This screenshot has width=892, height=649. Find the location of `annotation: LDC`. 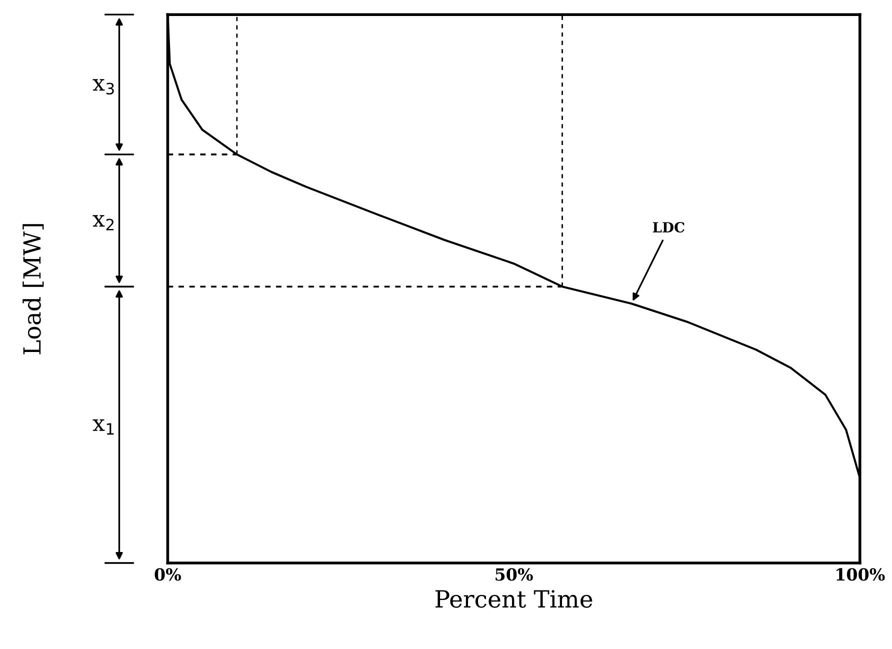

annotation: LDC is located at coordinates (668, 227).